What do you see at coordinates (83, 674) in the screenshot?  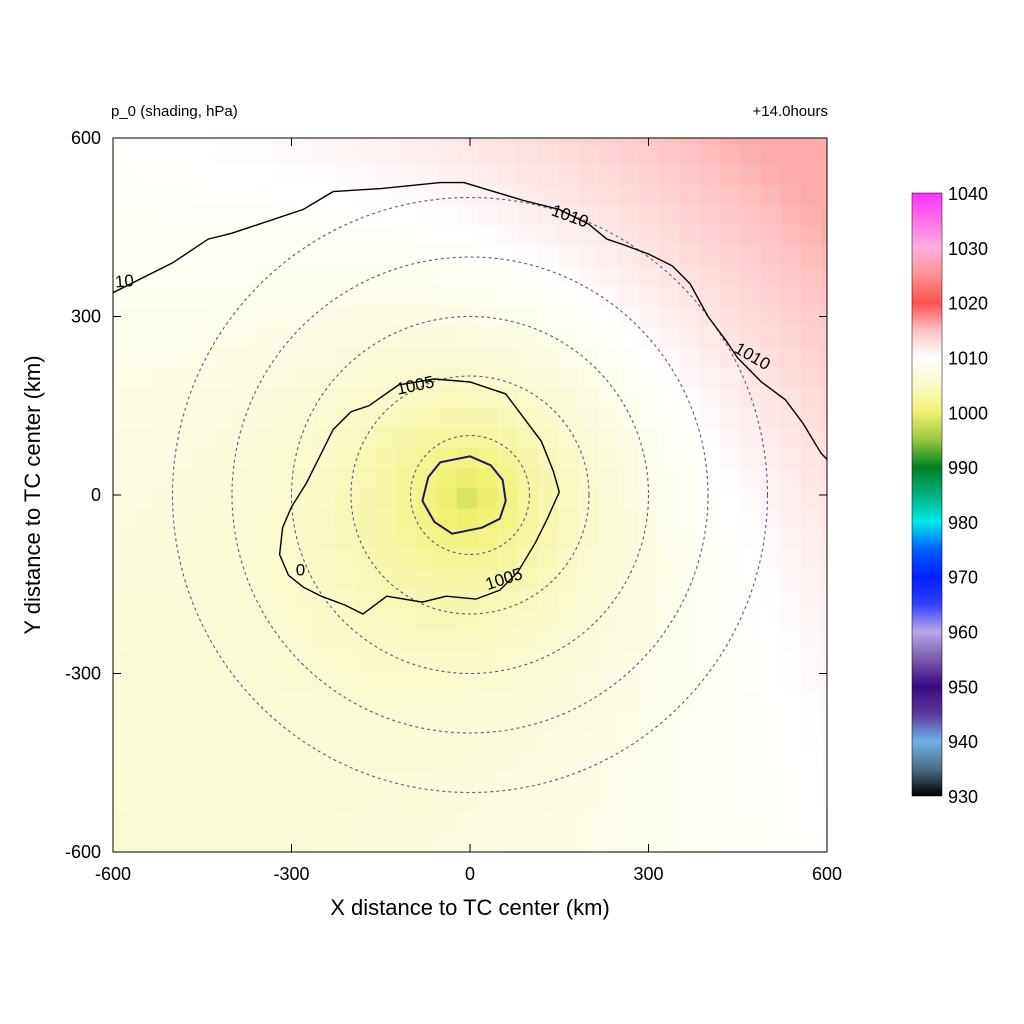 I see `y-tick-label: -300` at bounding box center [83, 674].